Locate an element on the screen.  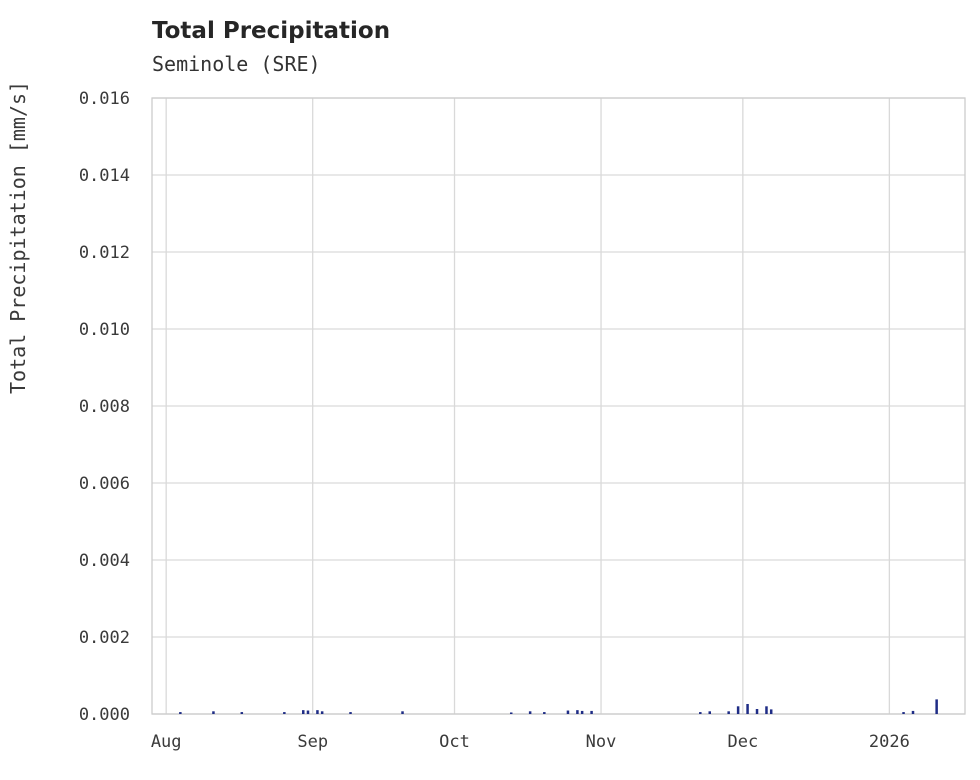
chart-subtitle: Seminole (SRE) is located at coordinates (236, 64).